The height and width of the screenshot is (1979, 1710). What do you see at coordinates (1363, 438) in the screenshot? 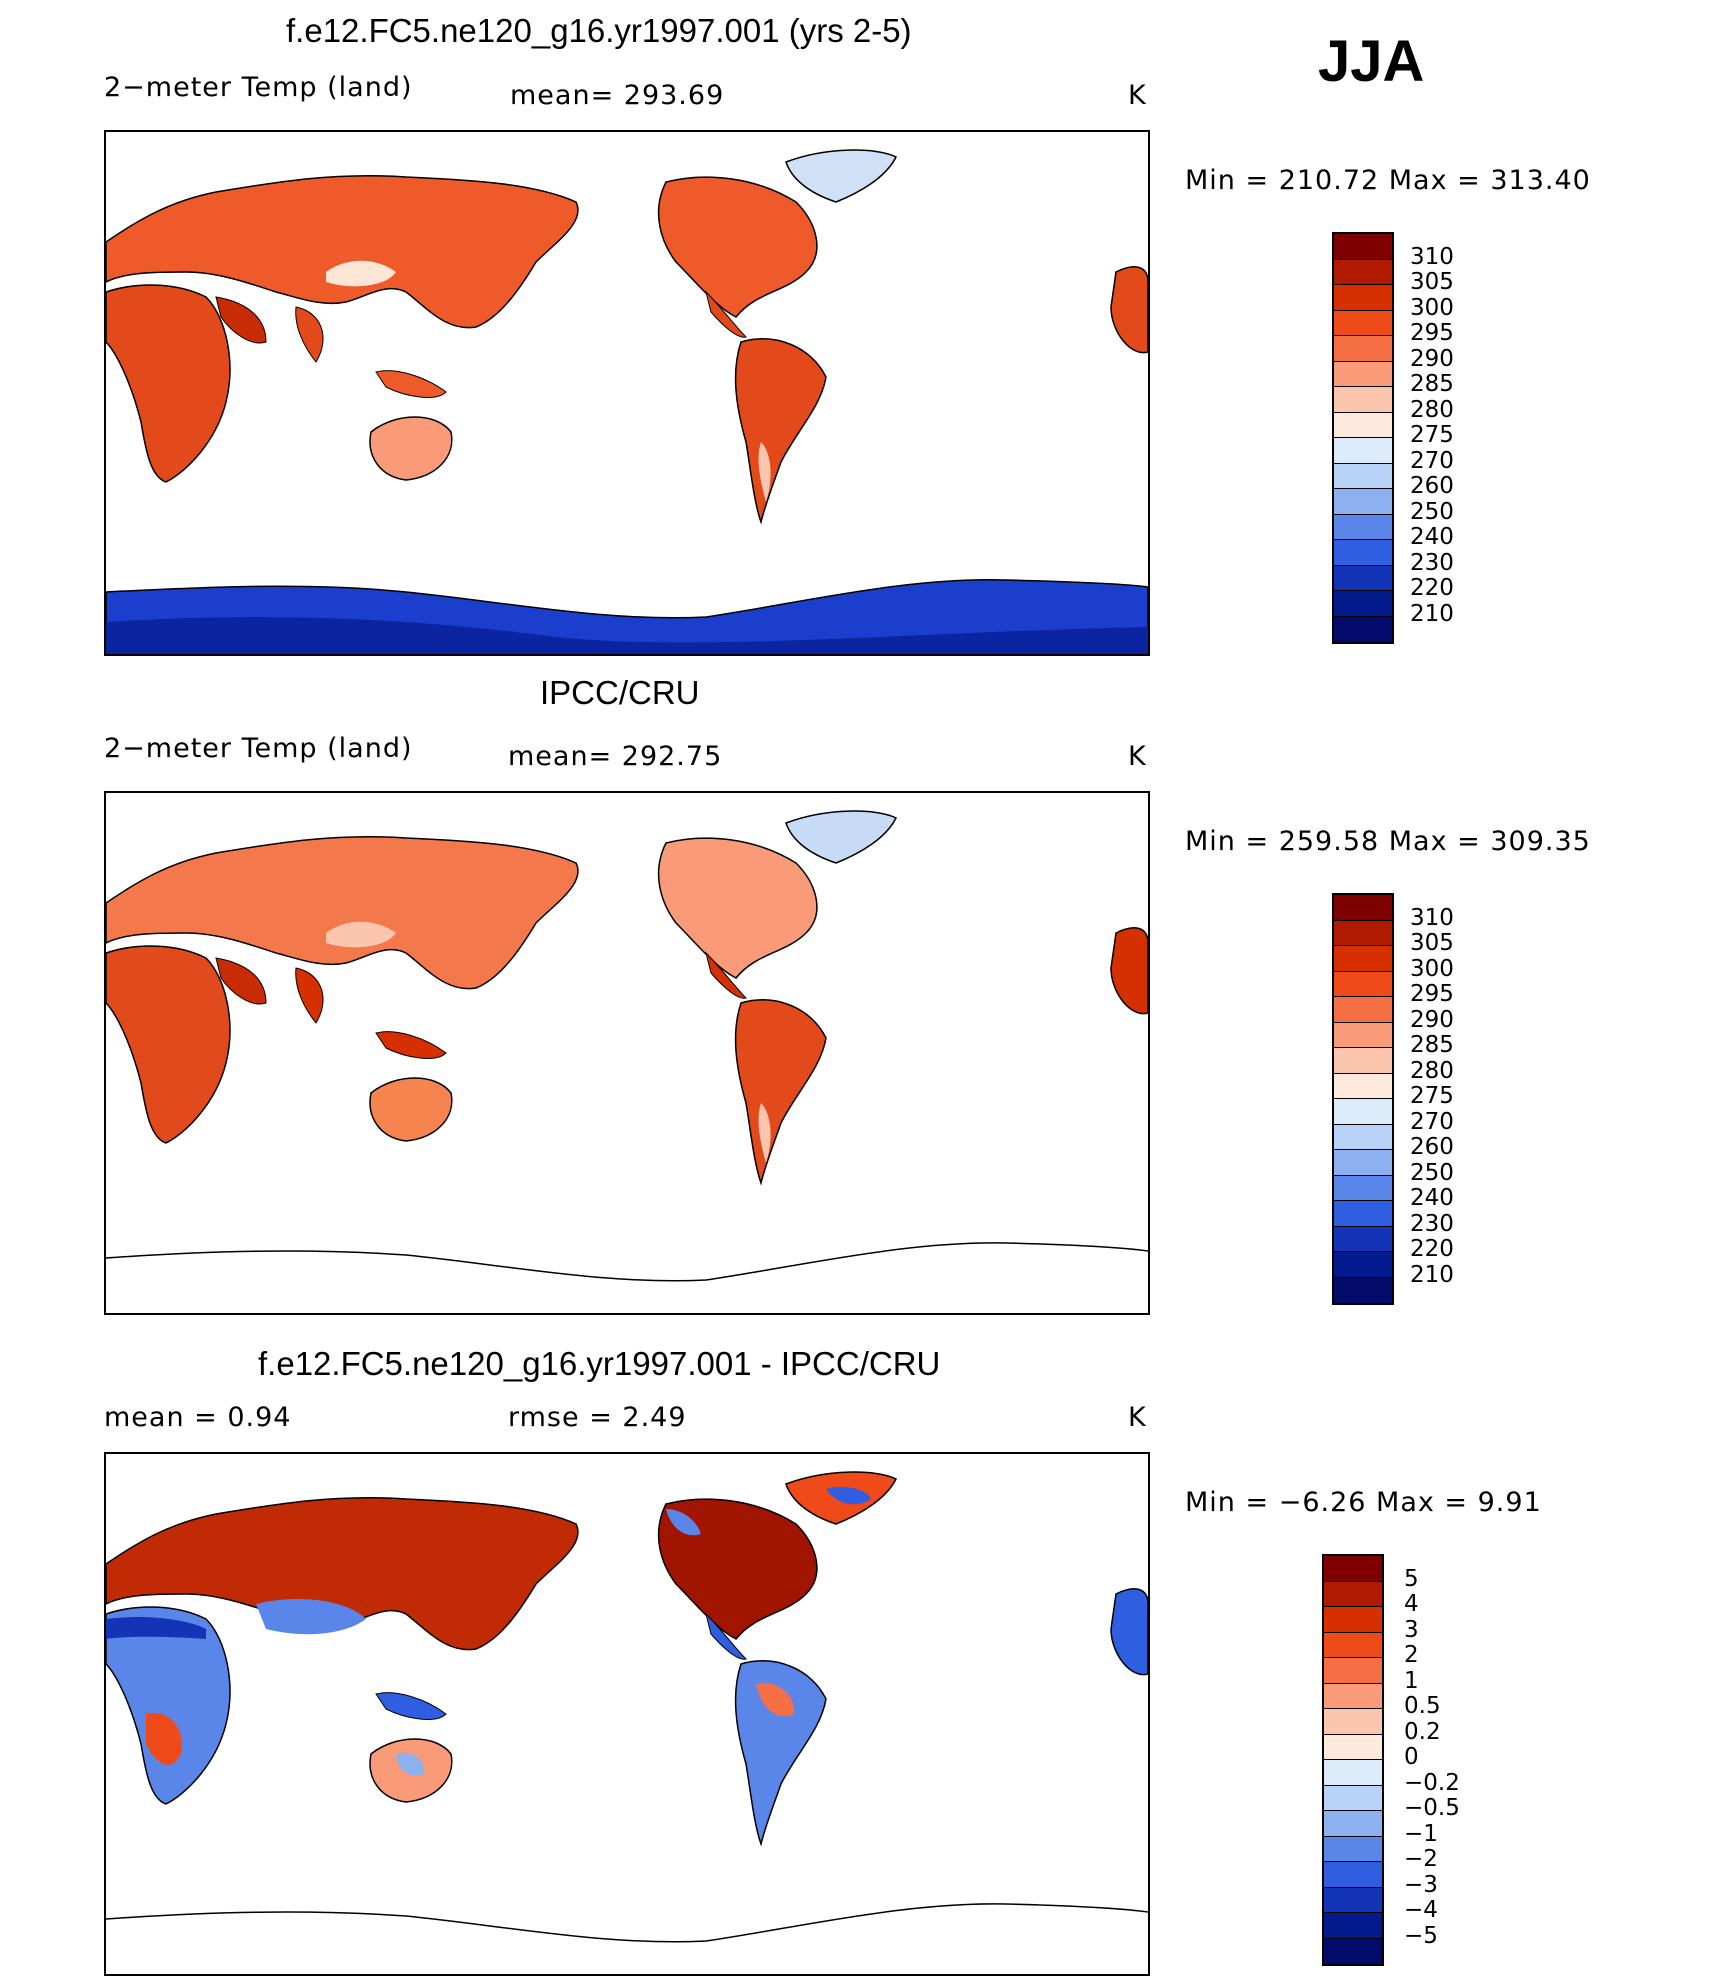
I see `panel-1-colorbar` at bounding box center [1363, 438].